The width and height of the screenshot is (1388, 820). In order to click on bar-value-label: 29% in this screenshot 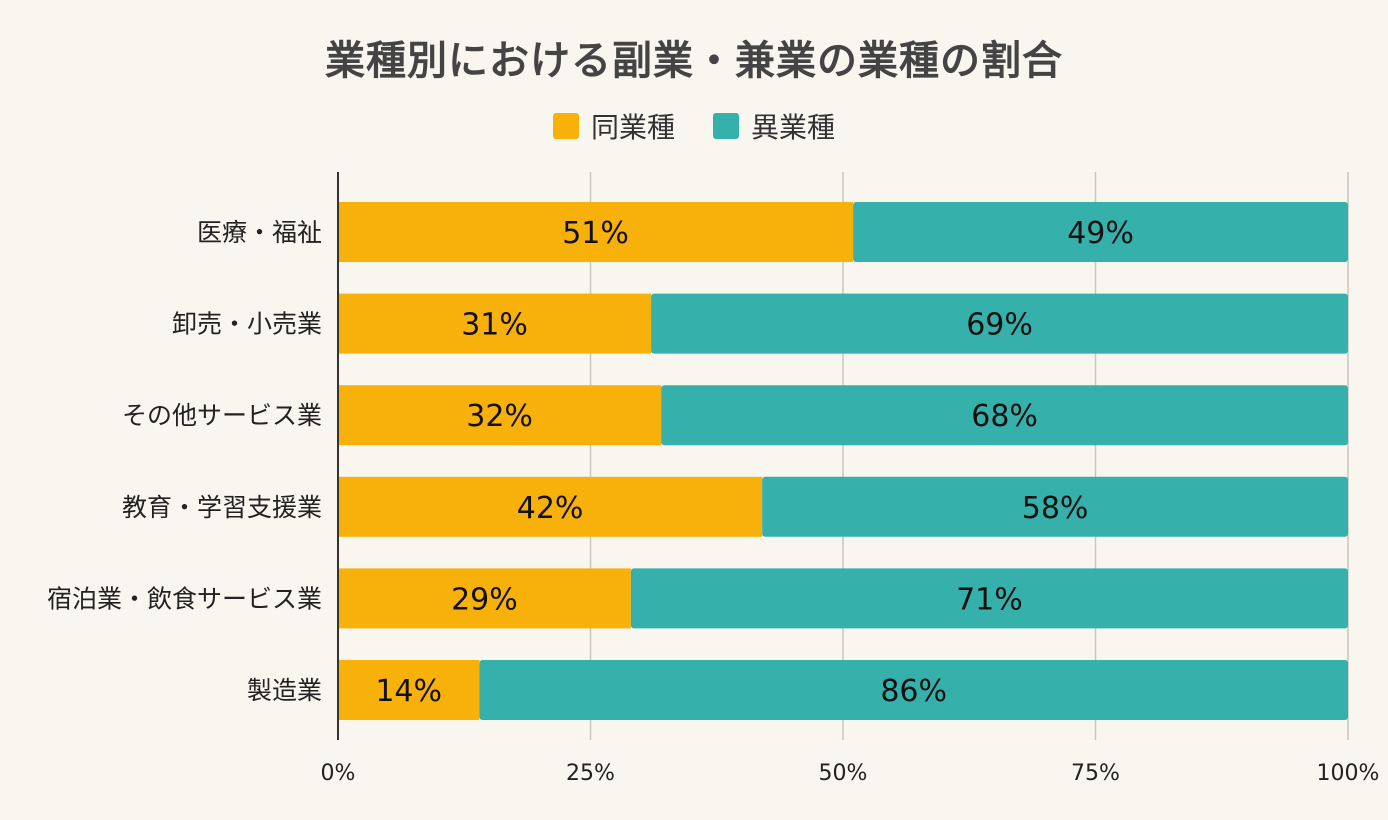, I will do `click(484, 599)`.